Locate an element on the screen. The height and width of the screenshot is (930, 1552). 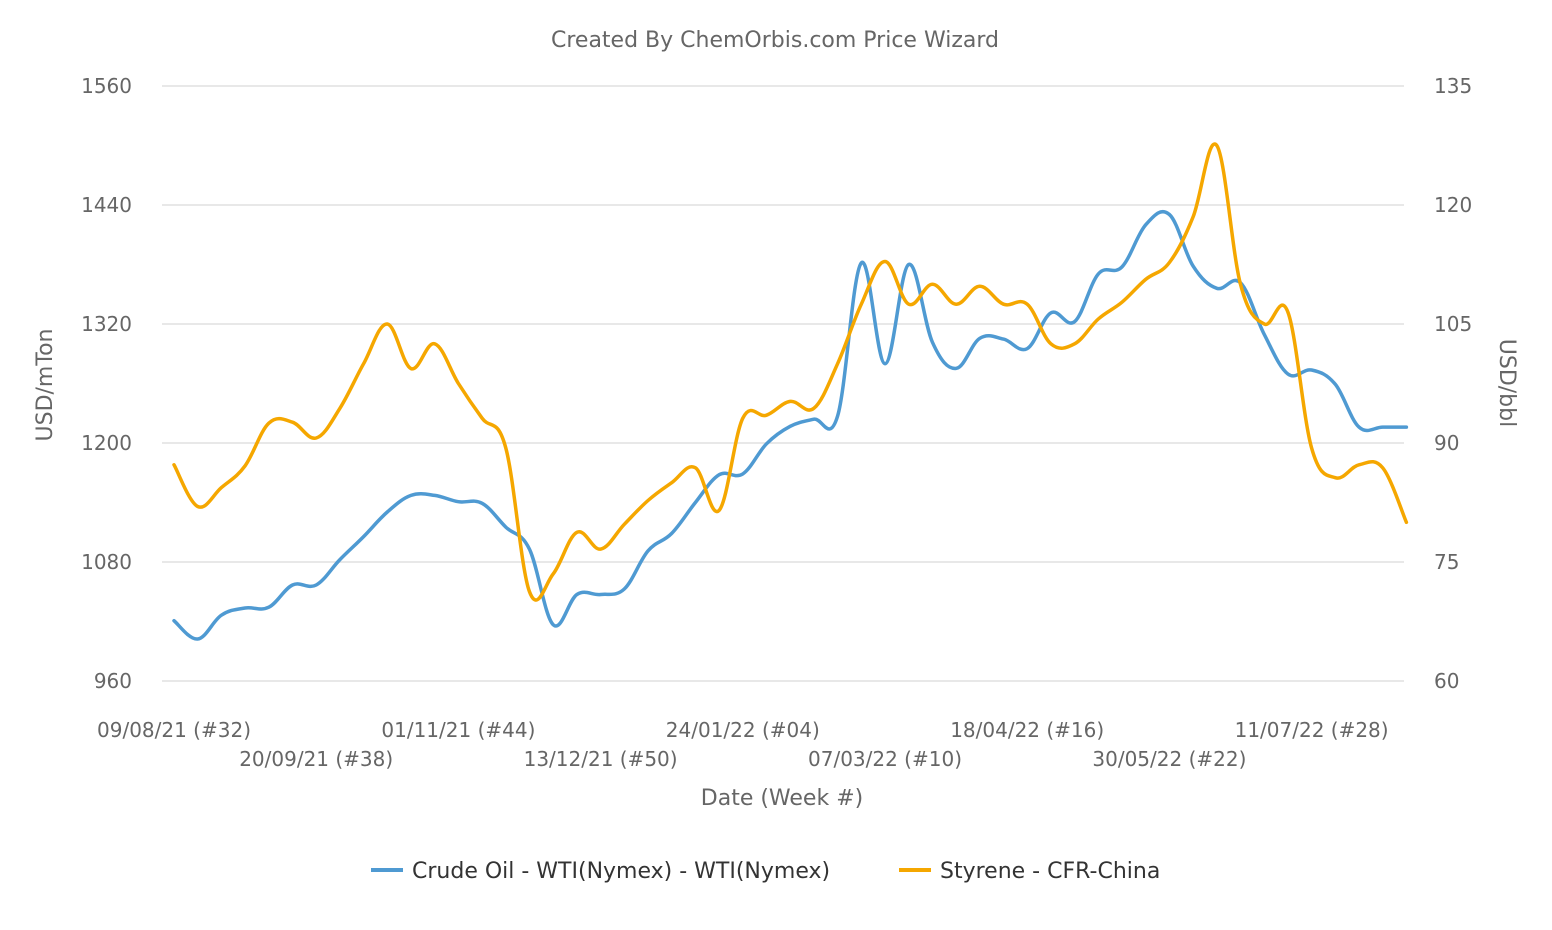
right-y-axis-title: USD/bbl is located at coordinates (1506, 383).